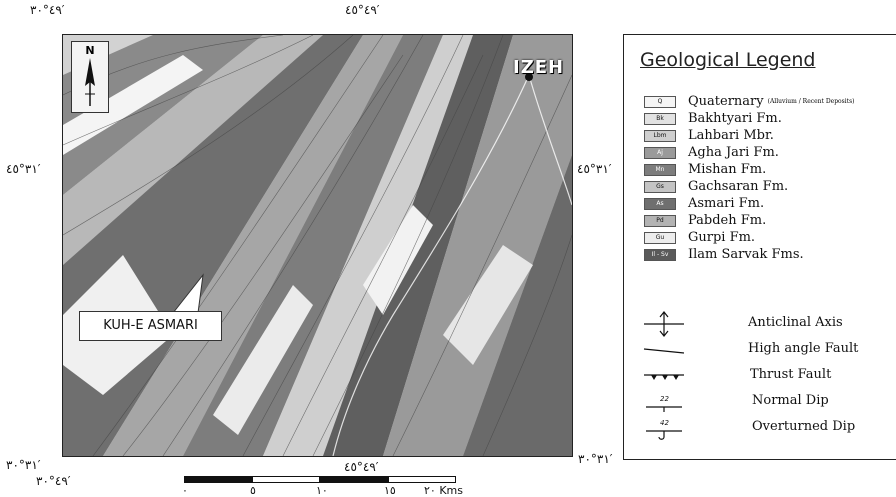 Image resolution: width=896 pixels, height=497 pixels. I want to click on legend-unit-name: Pabdeh Fm., so click(727, 220).